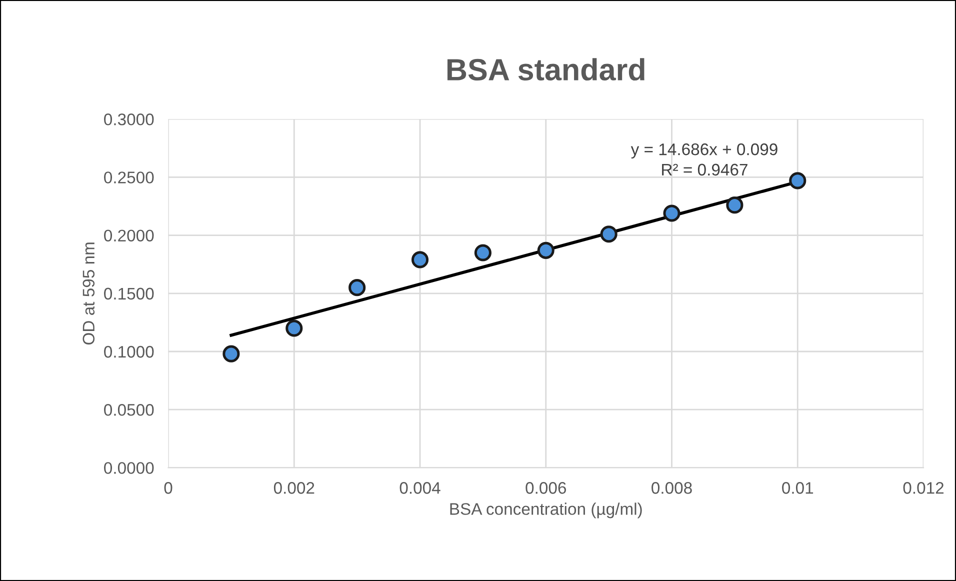  What do you see at coordinates (129, 120) in the screenshot?
I see `y-tick-label: 0.3000` at bounding box center [129, 120].